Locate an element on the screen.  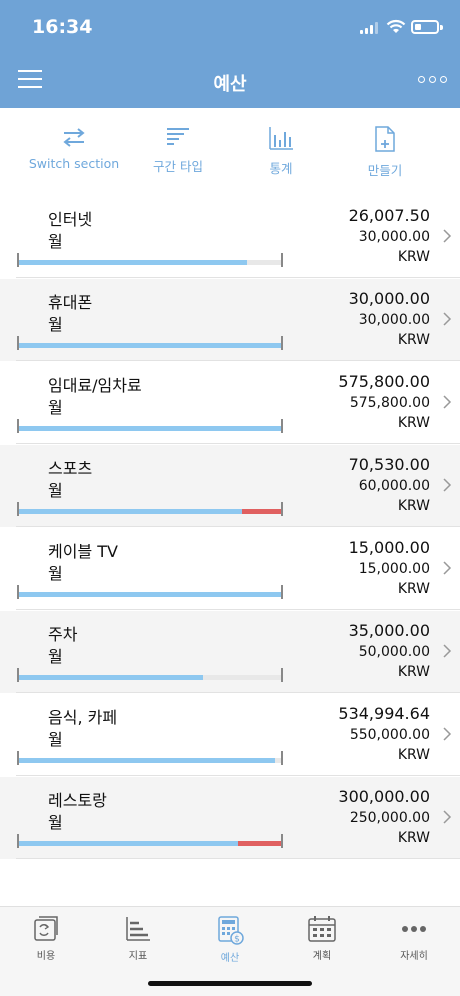
status-time: 16:34 is located at coordinates (62, 27).